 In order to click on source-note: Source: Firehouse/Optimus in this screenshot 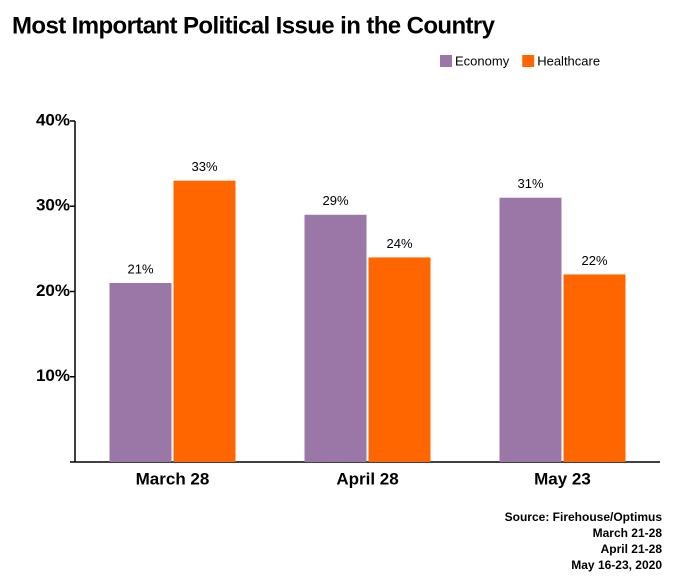, I will do `click(584, 517)`.